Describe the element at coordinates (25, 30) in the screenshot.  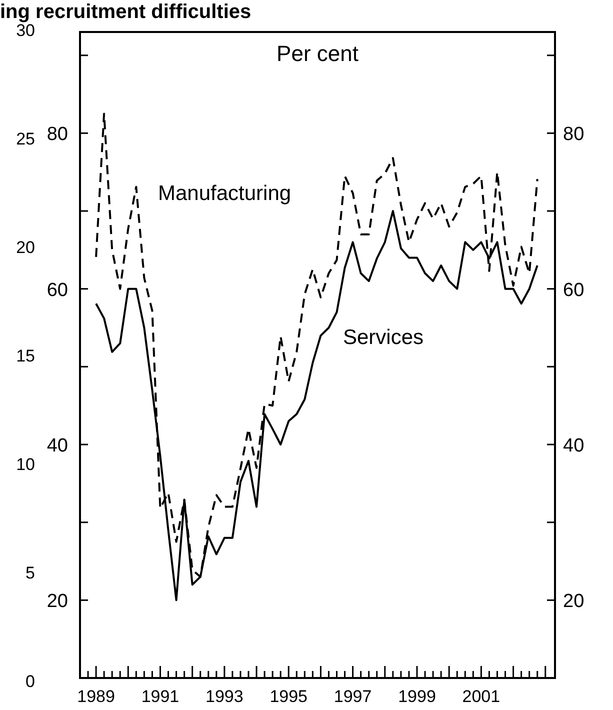
I see `y3-tick-label: 30` at that location.